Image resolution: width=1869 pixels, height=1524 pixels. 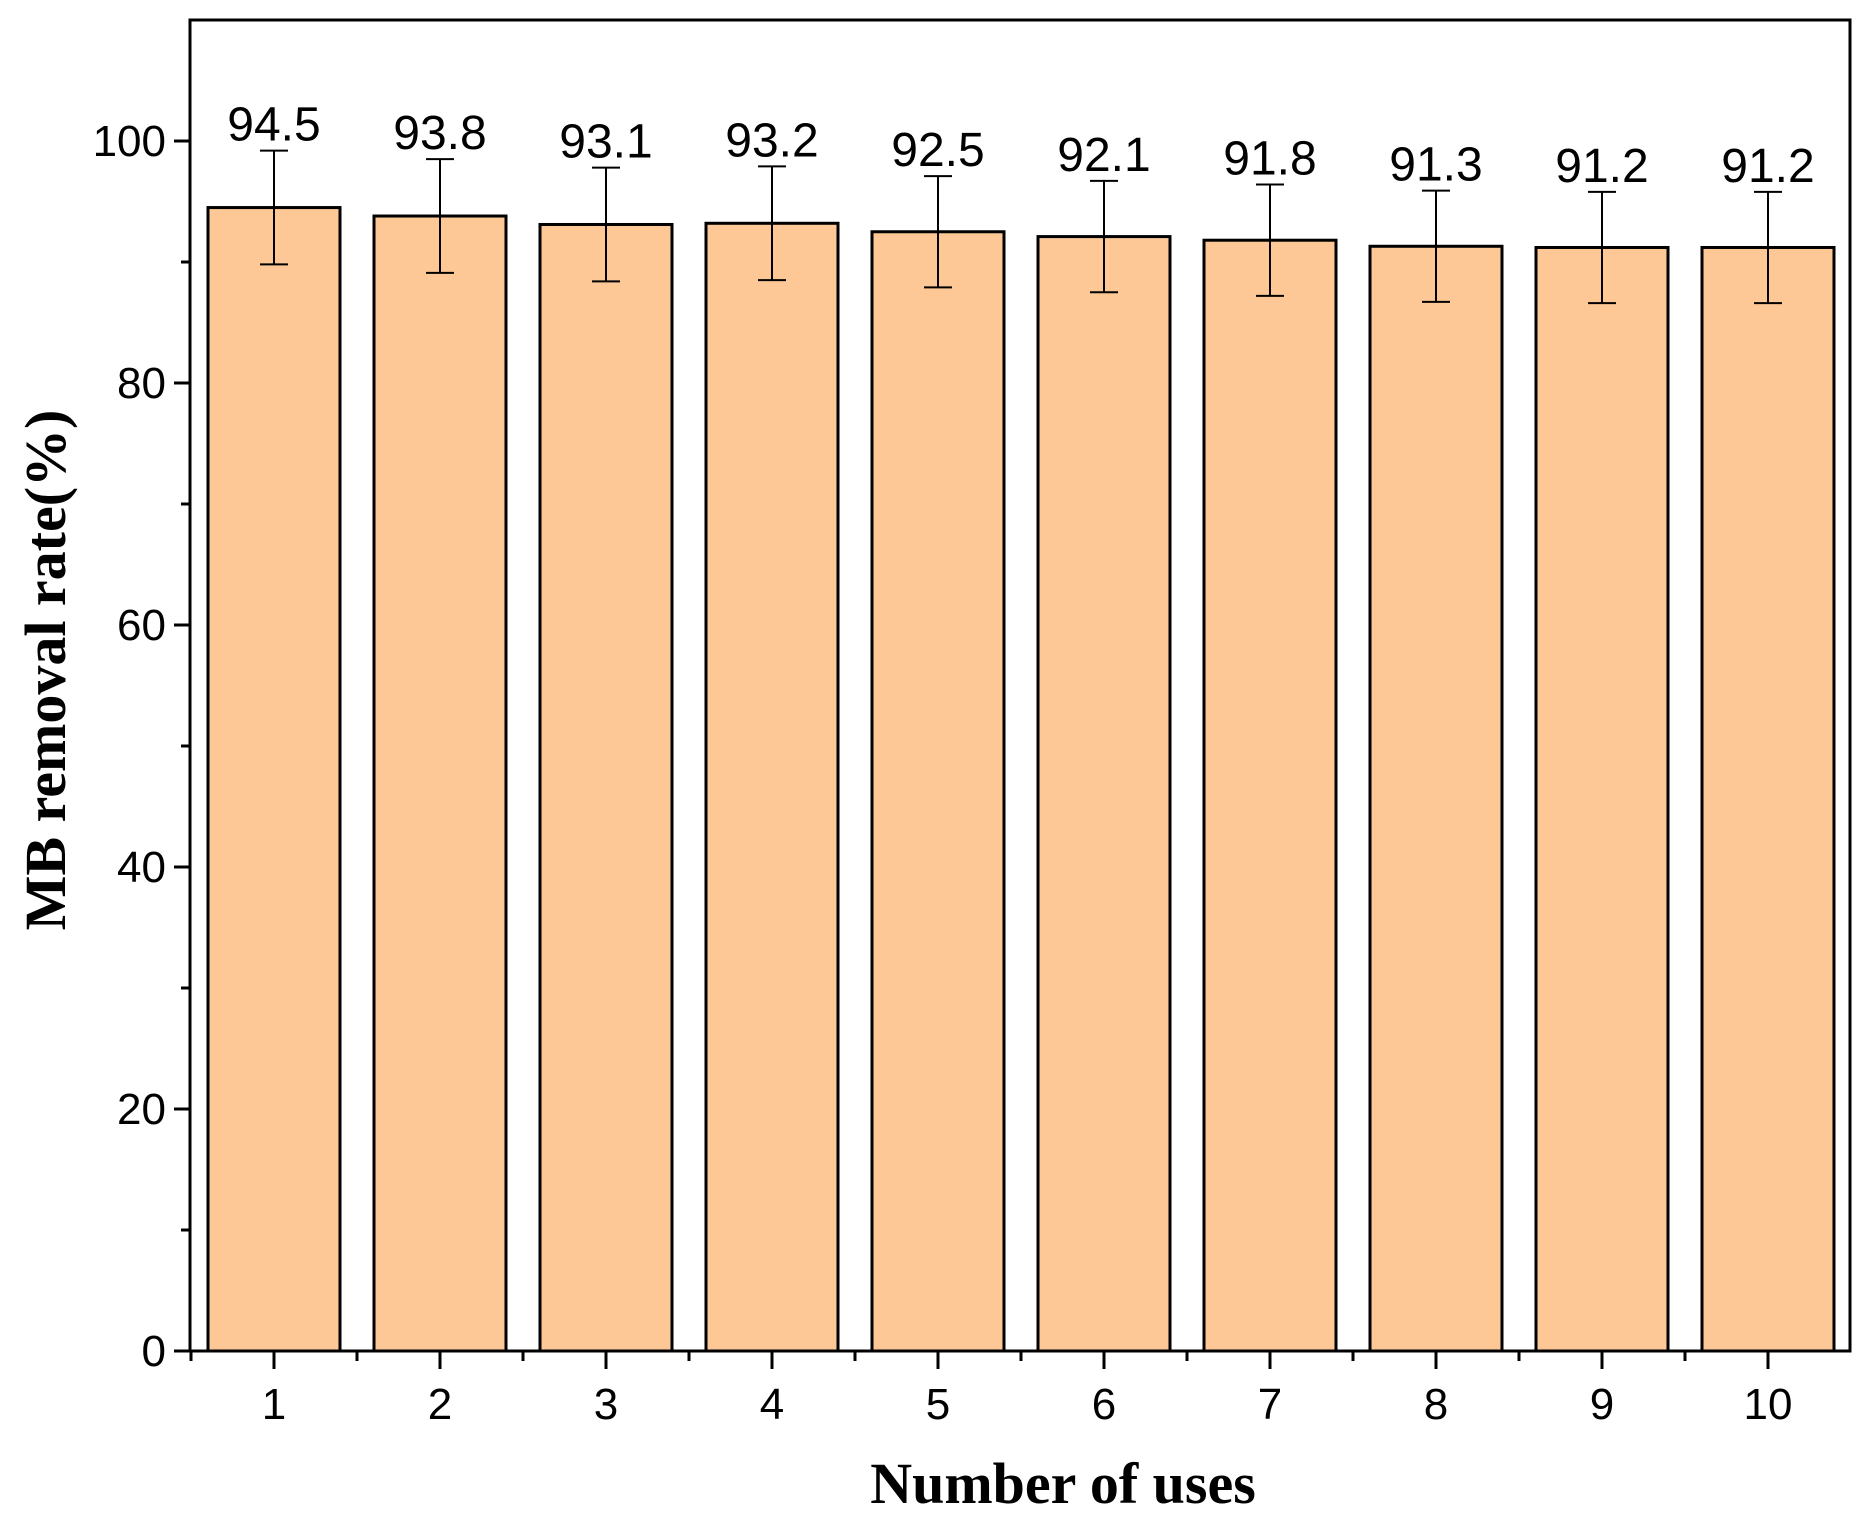 What do you see at coordinates (1767, 166) in the screenshot?
I see `data-label-10: 91.2` at bounding box center [1767, 166].